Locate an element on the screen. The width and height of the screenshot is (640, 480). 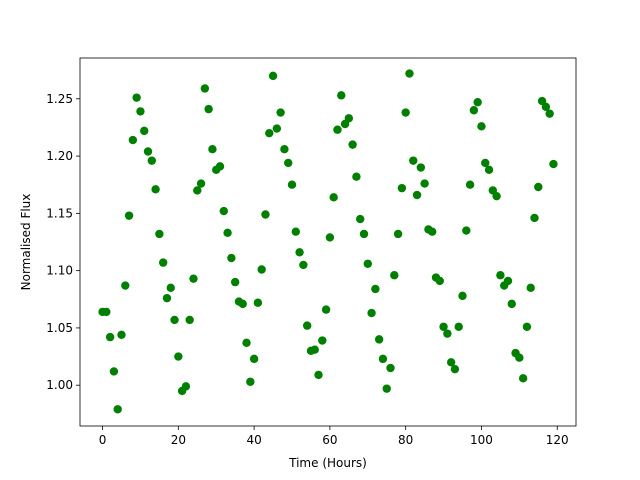
x-tick-label: 20 is located at coordinates (178, 440).